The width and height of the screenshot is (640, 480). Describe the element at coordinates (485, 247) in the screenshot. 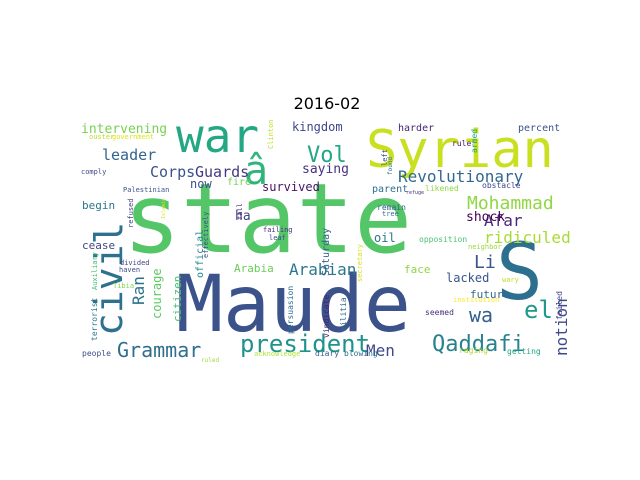

I see `word-neighbor: neighbor` at that location.